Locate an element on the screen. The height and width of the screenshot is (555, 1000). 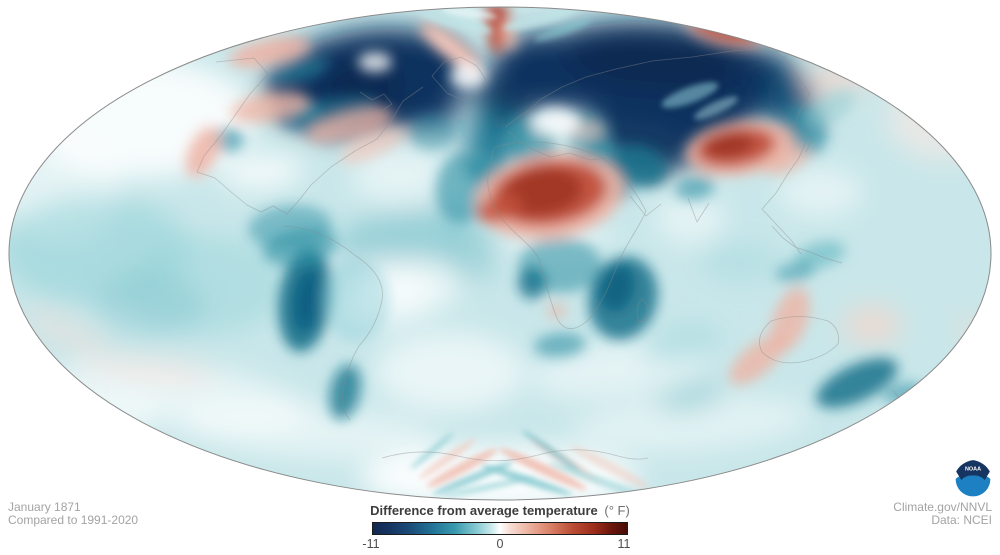
coastline-eurasia is located at coordinates (657, 151).